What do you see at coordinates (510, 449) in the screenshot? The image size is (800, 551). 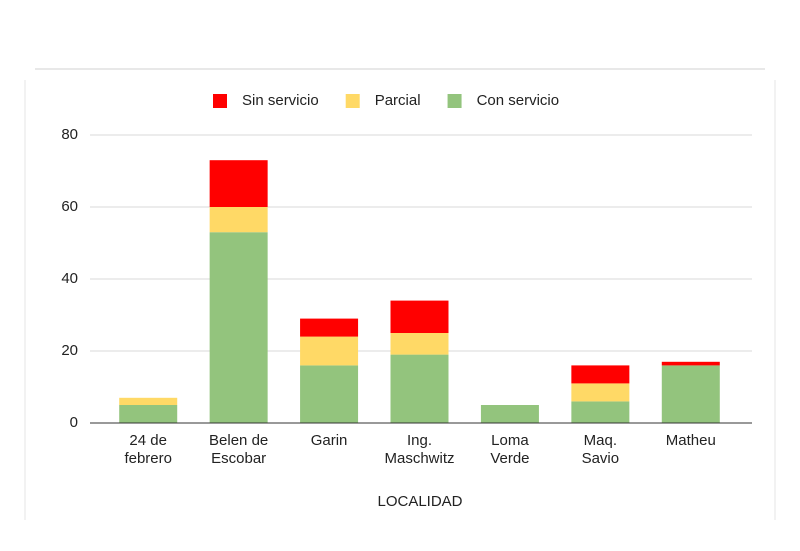 I see `x-tick-label: Loma Verde` at bounding box center [510, 449].